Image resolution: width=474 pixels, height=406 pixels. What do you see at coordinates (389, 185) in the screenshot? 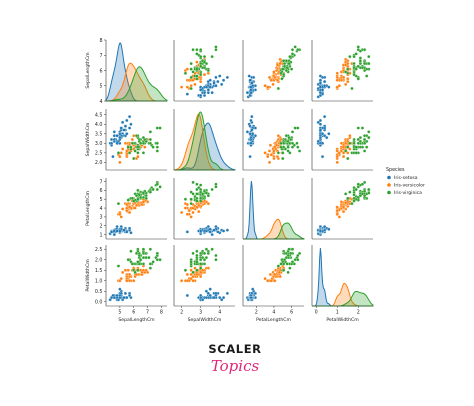
I see `legend-marker-Iris-versicolor` at bounding box center [389, 185].